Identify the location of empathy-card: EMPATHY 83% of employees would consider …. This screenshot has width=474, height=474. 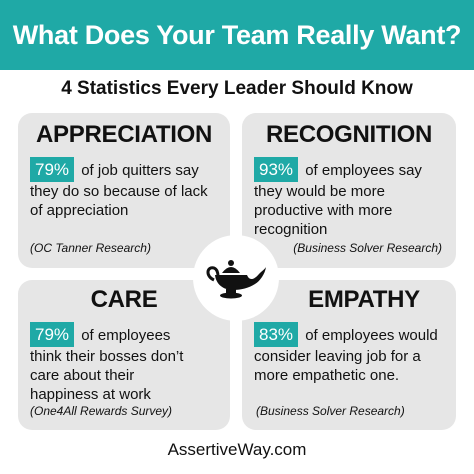
(349, 355).